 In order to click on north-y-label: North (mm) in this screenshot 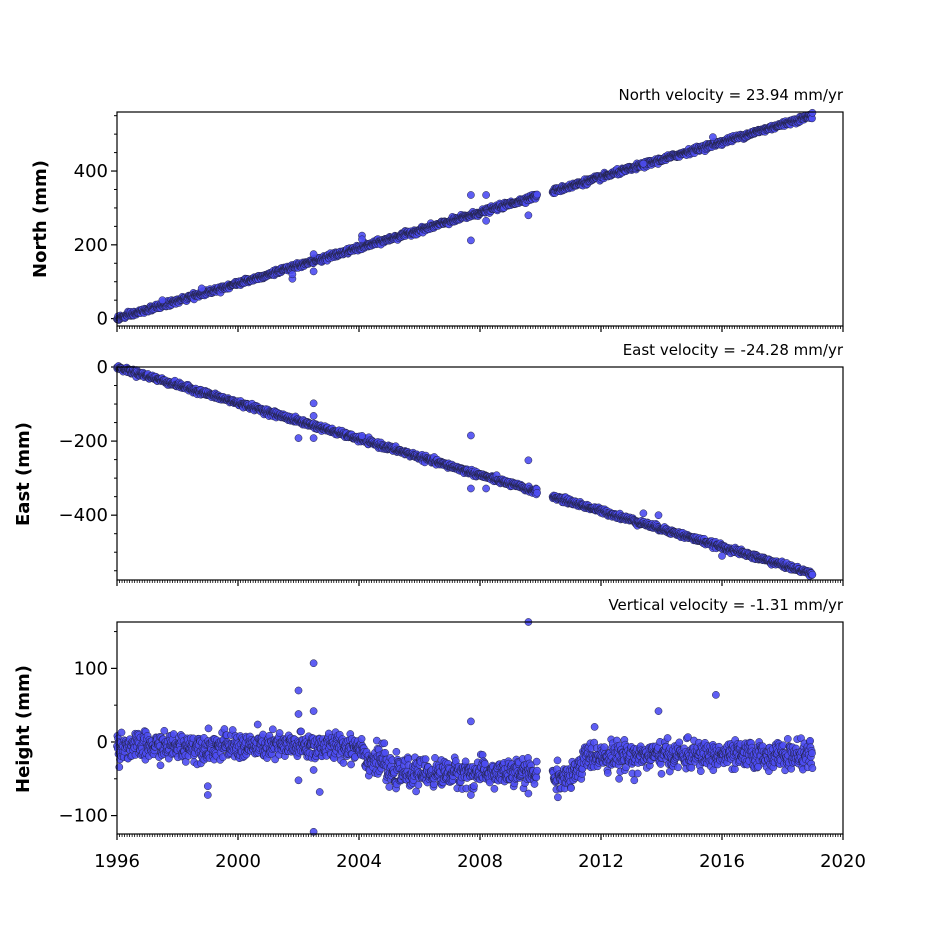, I will do `click(40, 219)`.